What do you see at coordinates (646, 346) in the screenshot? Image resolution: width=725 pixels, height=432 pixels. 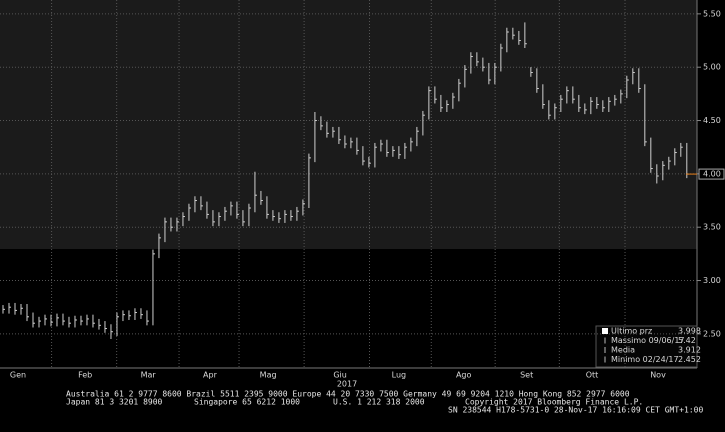 I see `legend-box` at bounding box center [646, 346].